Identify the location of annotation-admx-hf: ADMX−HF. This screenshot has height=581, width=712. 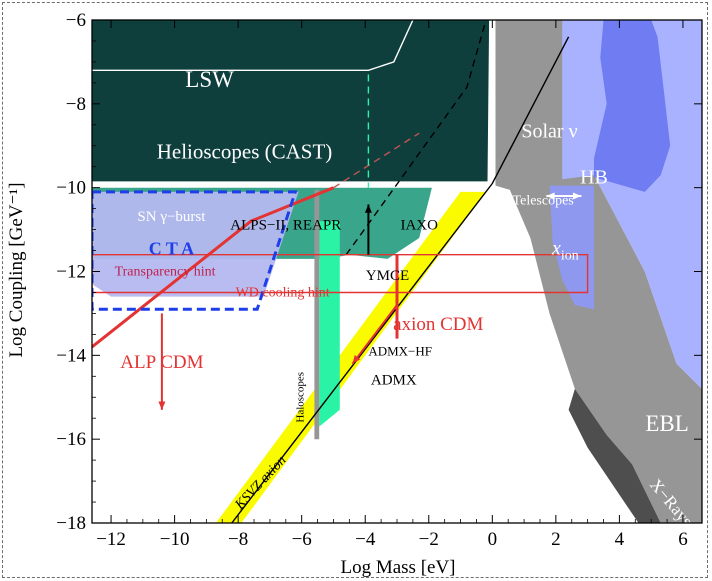
(400, 350).